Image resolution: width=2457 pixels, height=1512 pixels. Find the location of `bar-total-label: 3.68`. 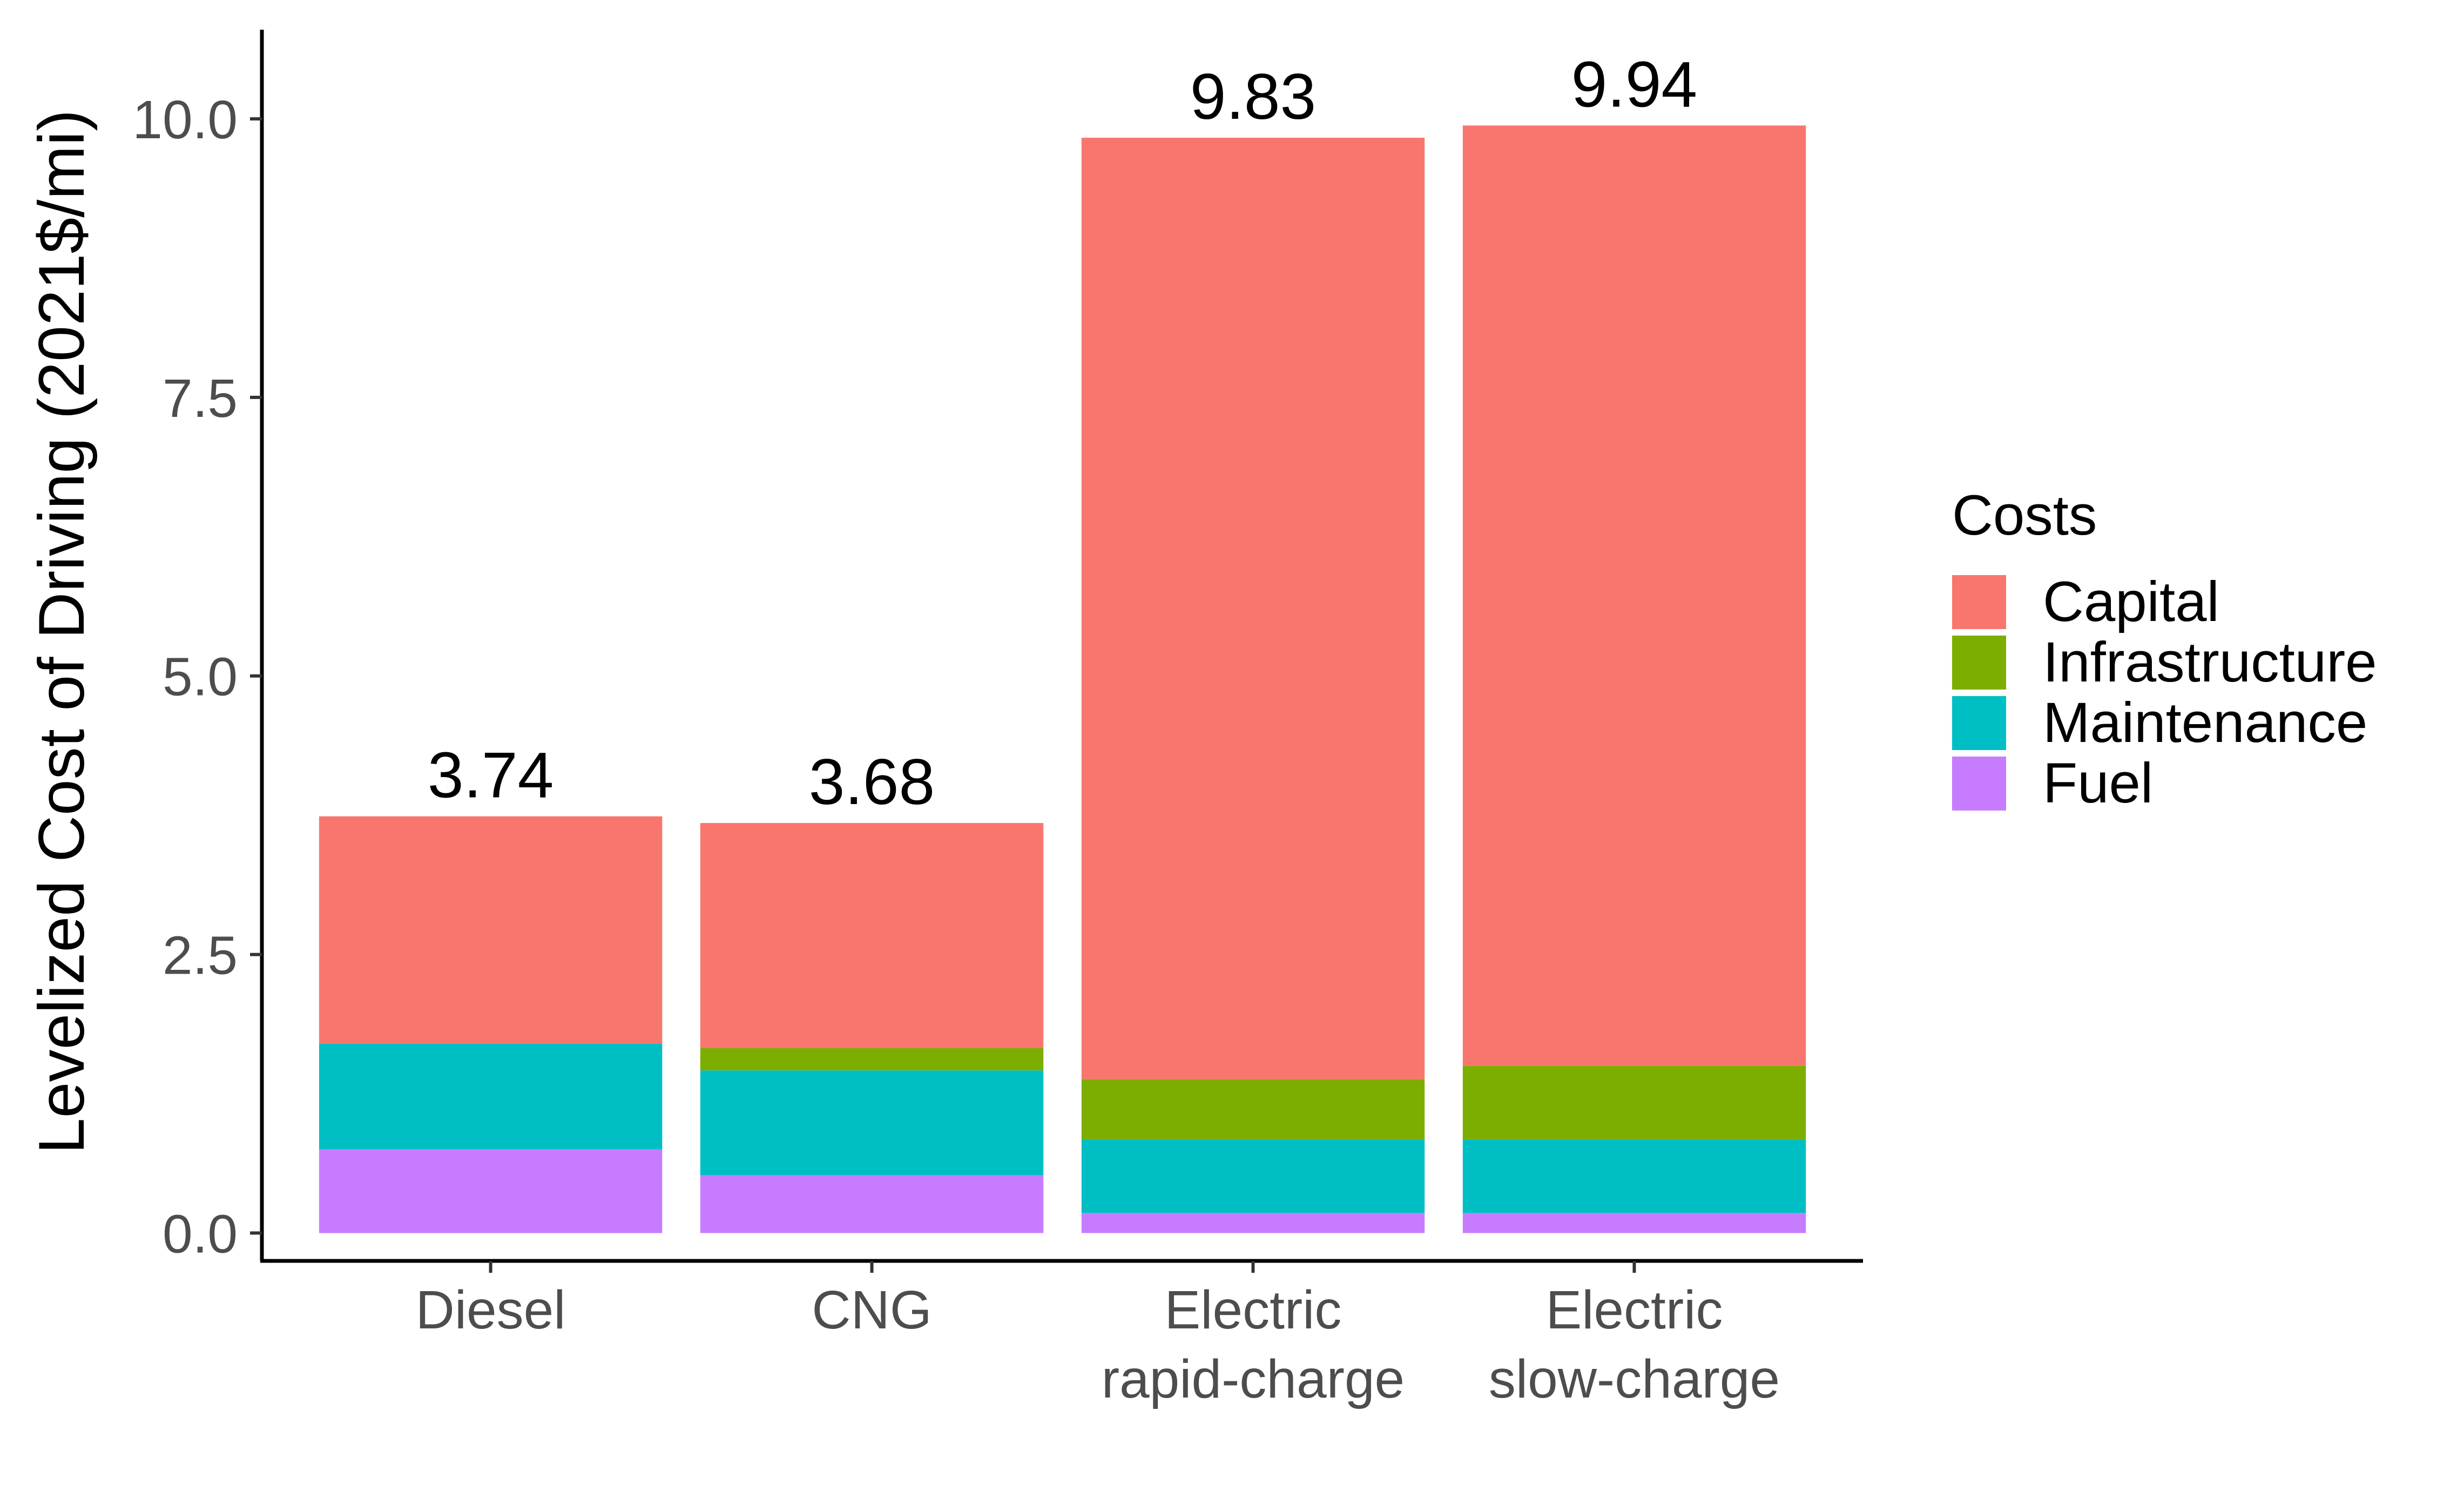

bar-total-label: 3.68 is located at coordinates (872, 782).